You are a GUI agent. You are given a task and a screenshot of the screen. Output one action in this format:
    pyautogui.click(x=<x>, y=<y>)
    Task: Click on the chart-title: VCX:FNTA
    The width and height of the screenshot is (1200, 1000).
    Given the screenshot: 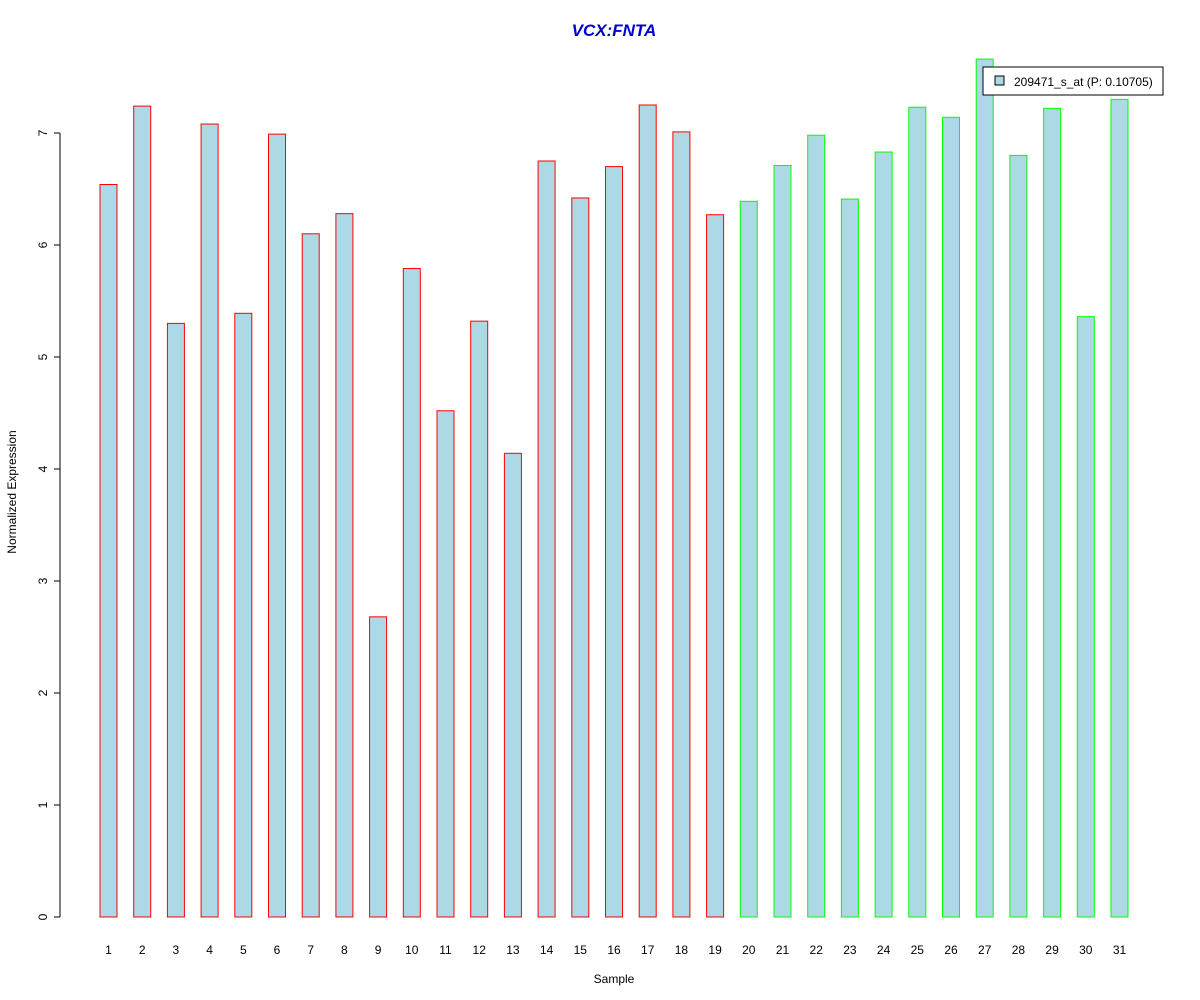 What is the action you would take?
    pyautogui.click(x=614, y=30)
    